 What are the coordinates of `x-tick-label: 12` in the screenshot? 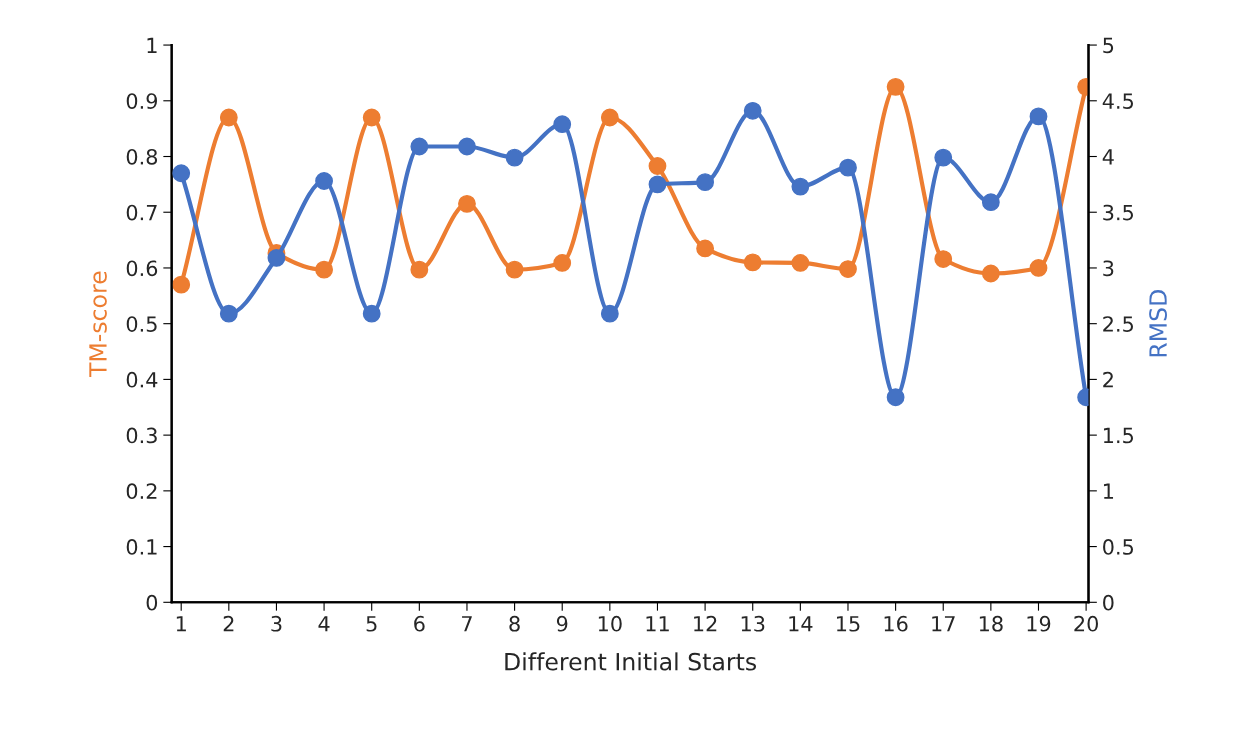 It's located at (705, 623).